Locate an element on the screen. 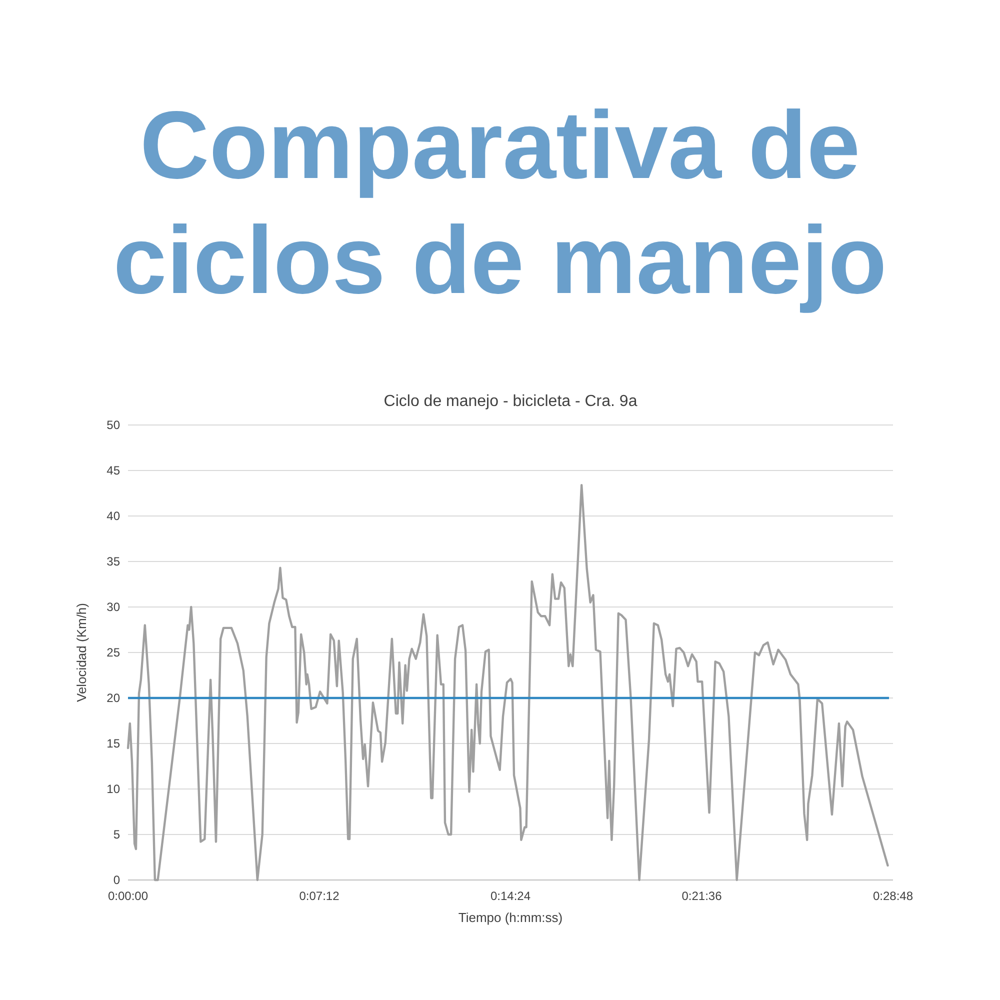 This screenshot has height=1000, width=1000. y-tick-label: 5 is located at coordinates (116, 835).